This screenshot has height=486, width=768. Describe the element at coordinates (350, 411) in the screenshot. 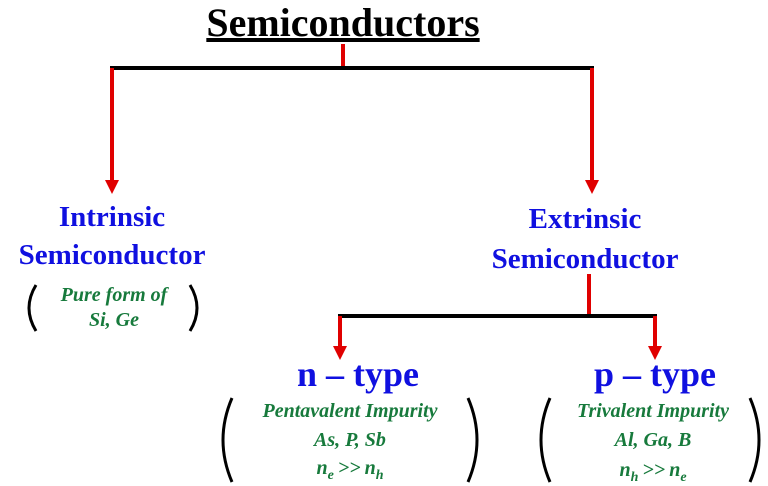

I see `node-note: Pentavalent Impurity` at that location.